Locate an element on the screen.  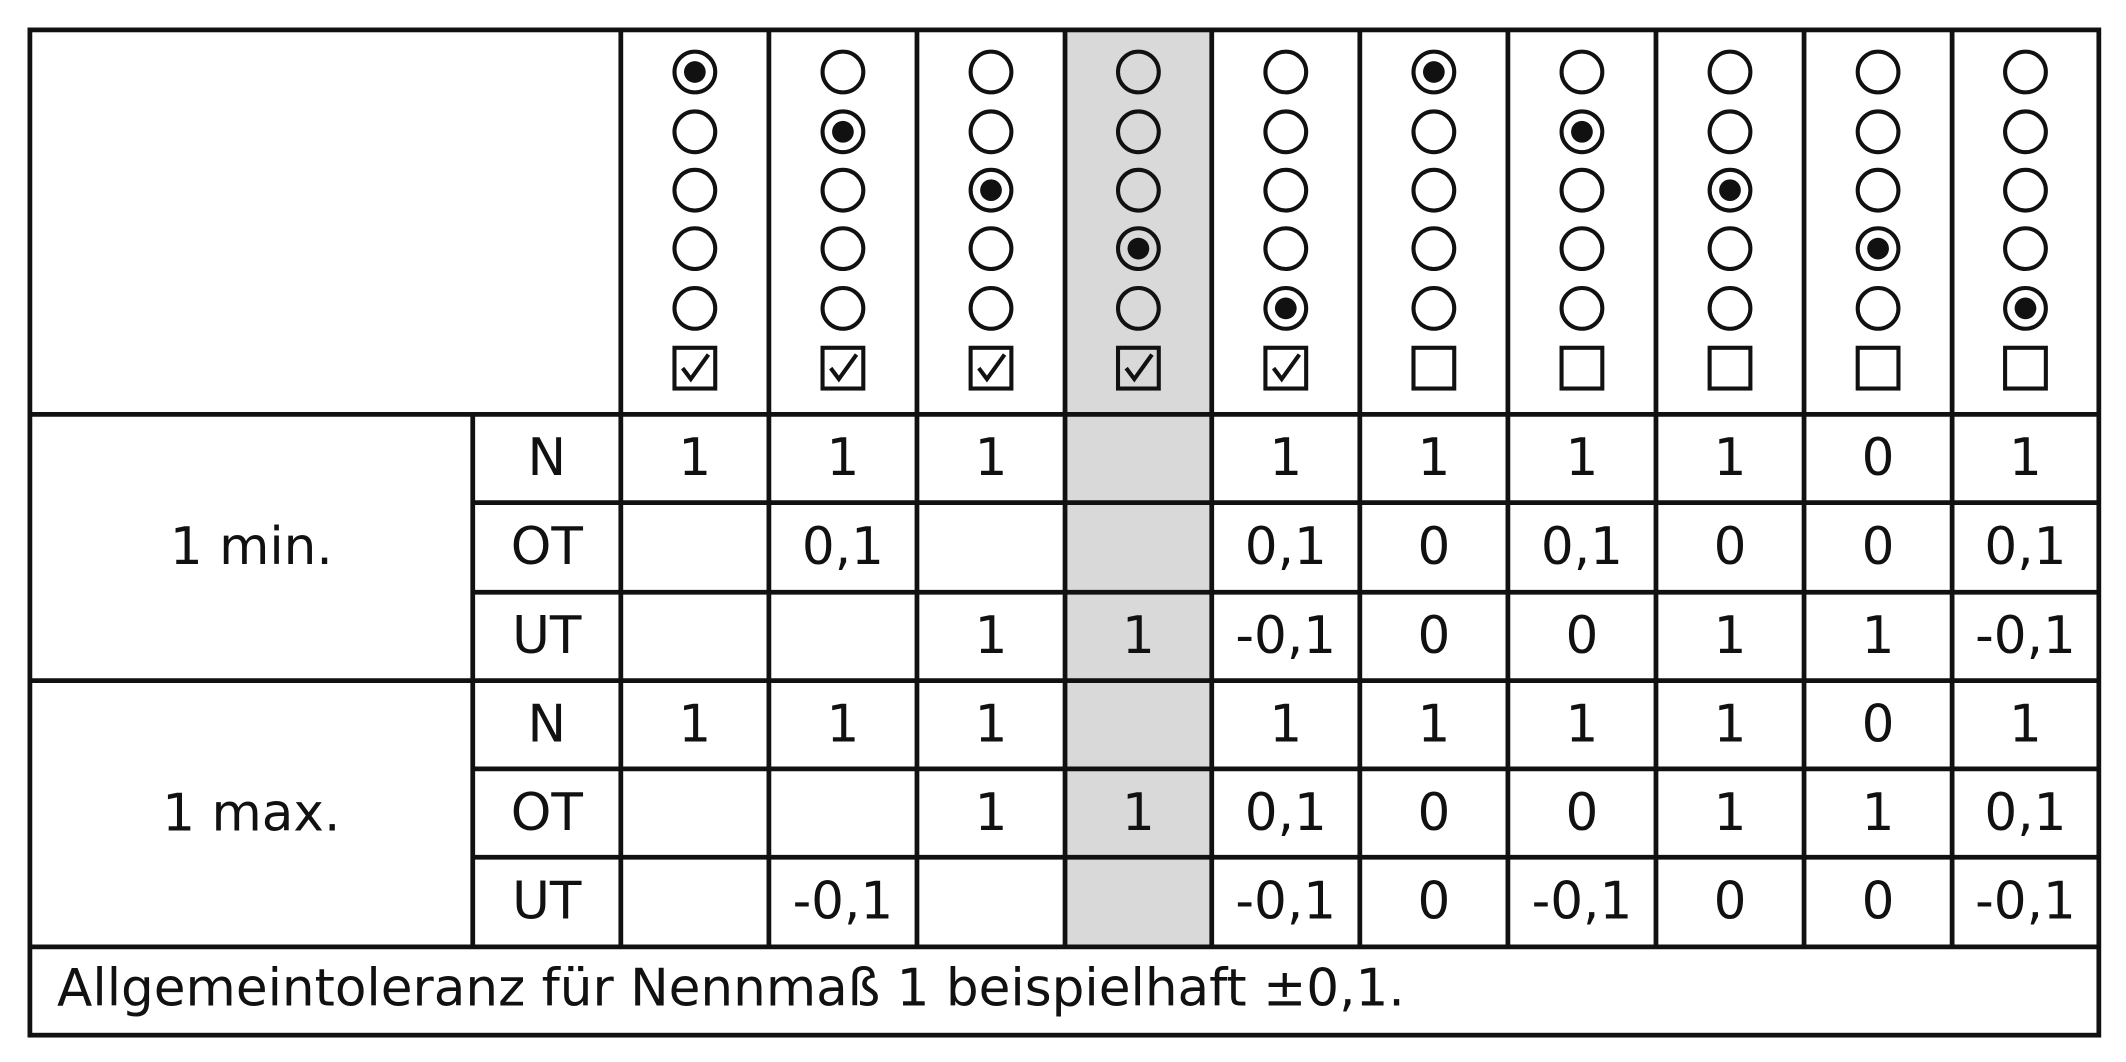
row-label: N is located at coordinates (546, 724).